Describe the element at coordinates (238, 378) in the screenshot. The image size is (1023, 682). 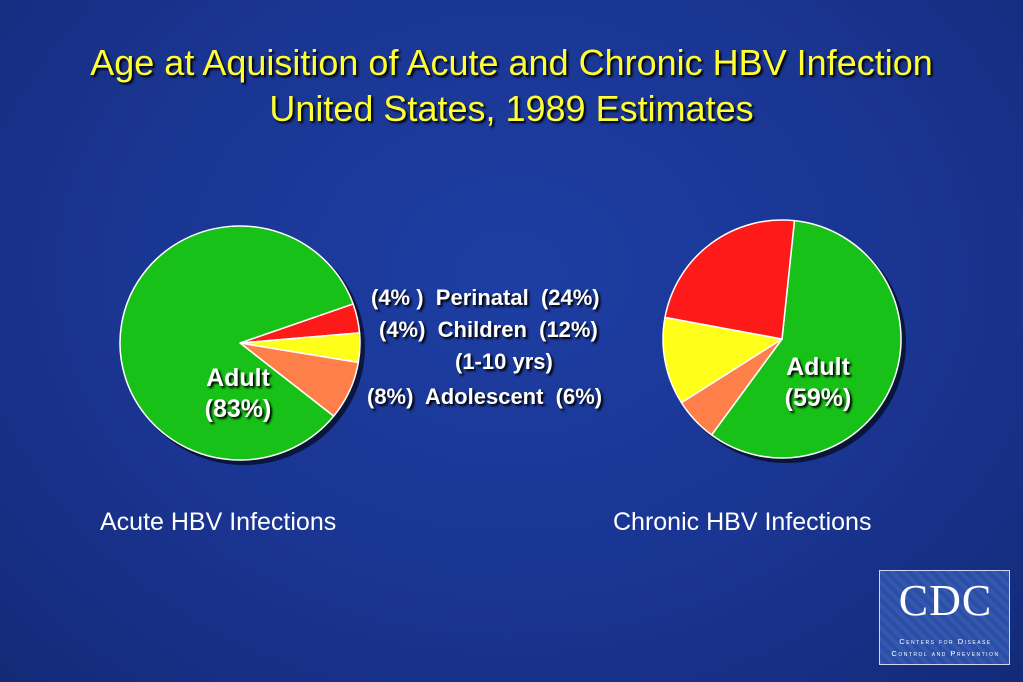
I see `acute-adult-name: Adult` at that location.